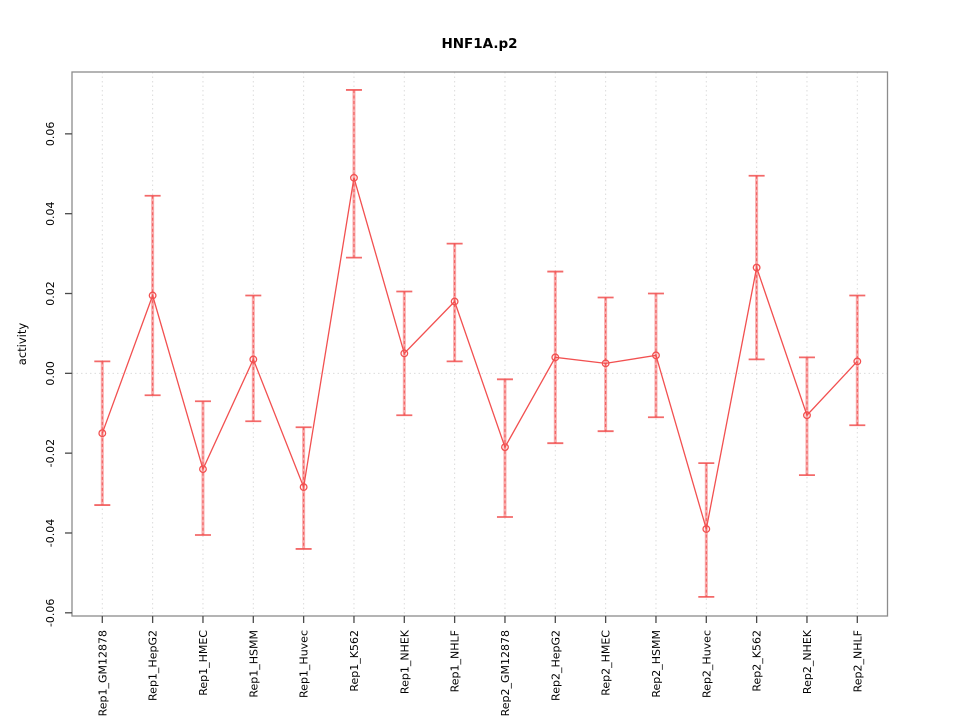 The height and width of the screenshot is (720, 960). Describe the element at coordinates (354, 661) in the screenshot. I see `x-tick-label: Rep1_K562` at that location.